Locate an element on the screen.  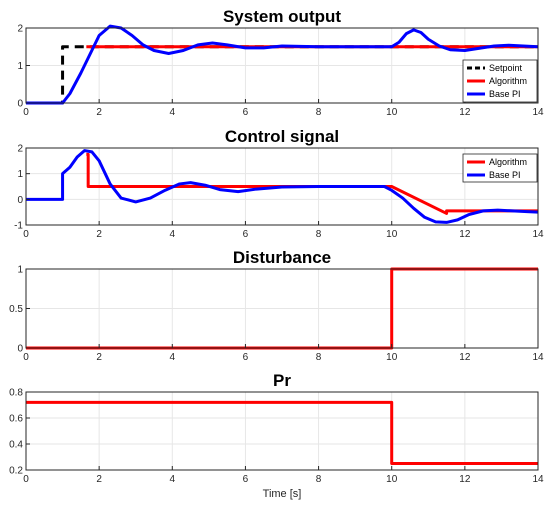
y-tick-label: 0.8 is located at coordinates (16, 393).